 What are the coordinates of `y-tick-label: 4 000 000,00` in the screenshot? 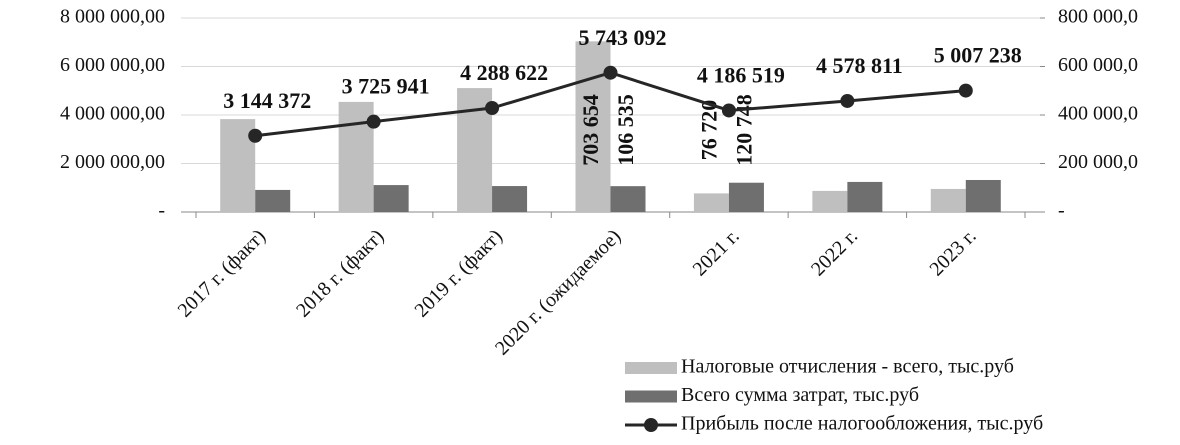 It's located at (112, 114).